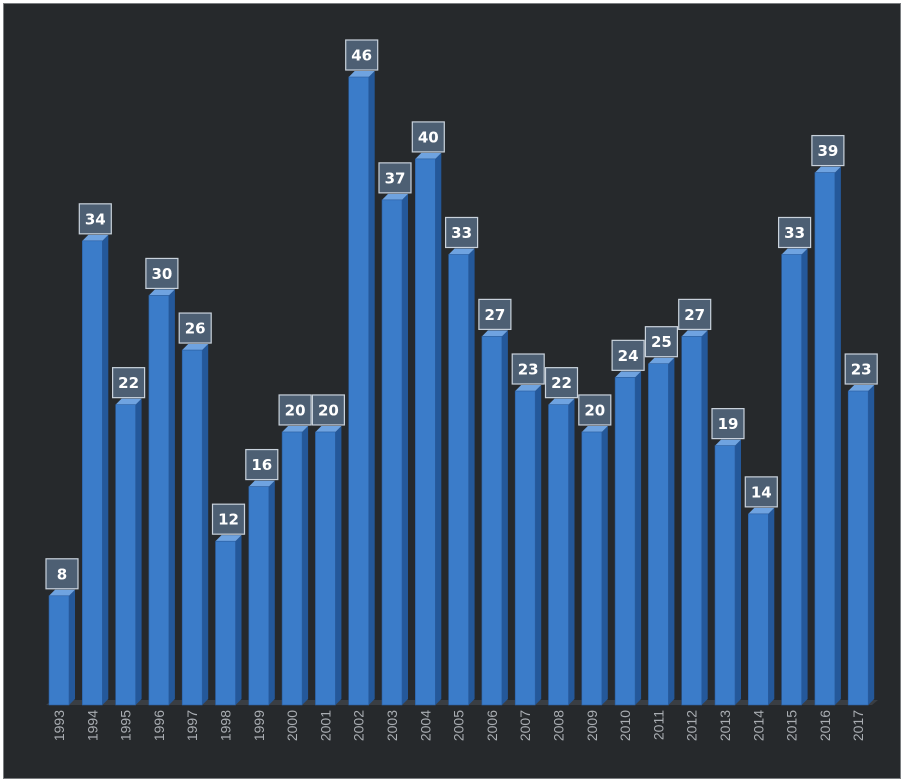  Describe the element at coordinates (325, 725) in the screenshot. I see `x-tick-label-2001: 2001` at that location.